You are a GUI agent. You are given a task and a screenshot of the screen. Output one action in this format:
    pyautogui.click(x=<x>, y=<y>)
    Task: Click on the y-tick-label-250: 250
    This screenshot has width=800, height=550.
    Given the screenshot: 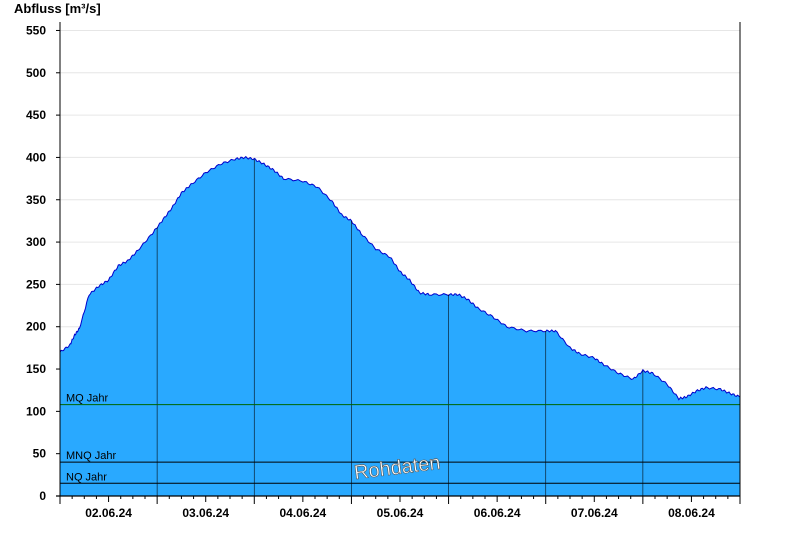 What is the action you would take?
    pyautogui.click(x=36, y=284)
    